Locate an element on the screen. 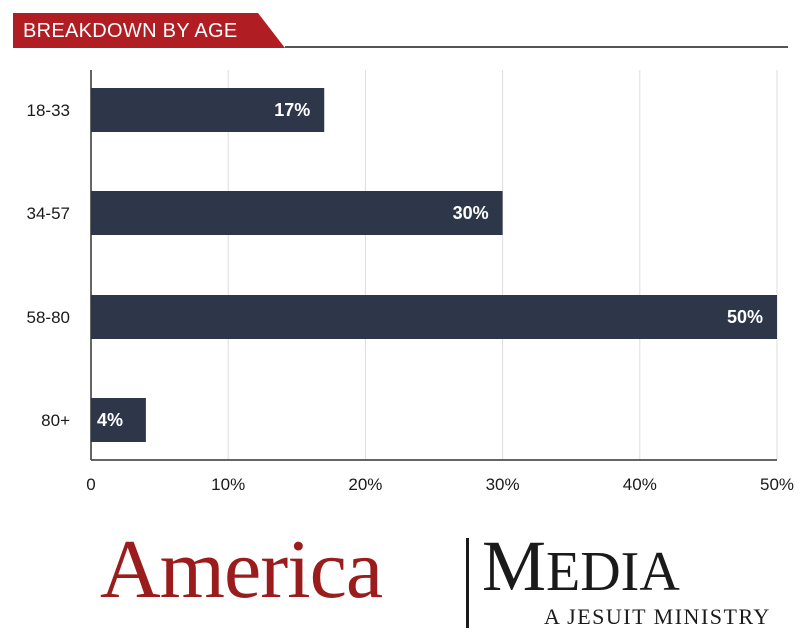 The image size is (812, 644). header-divider is located at coordinates (536, 47).